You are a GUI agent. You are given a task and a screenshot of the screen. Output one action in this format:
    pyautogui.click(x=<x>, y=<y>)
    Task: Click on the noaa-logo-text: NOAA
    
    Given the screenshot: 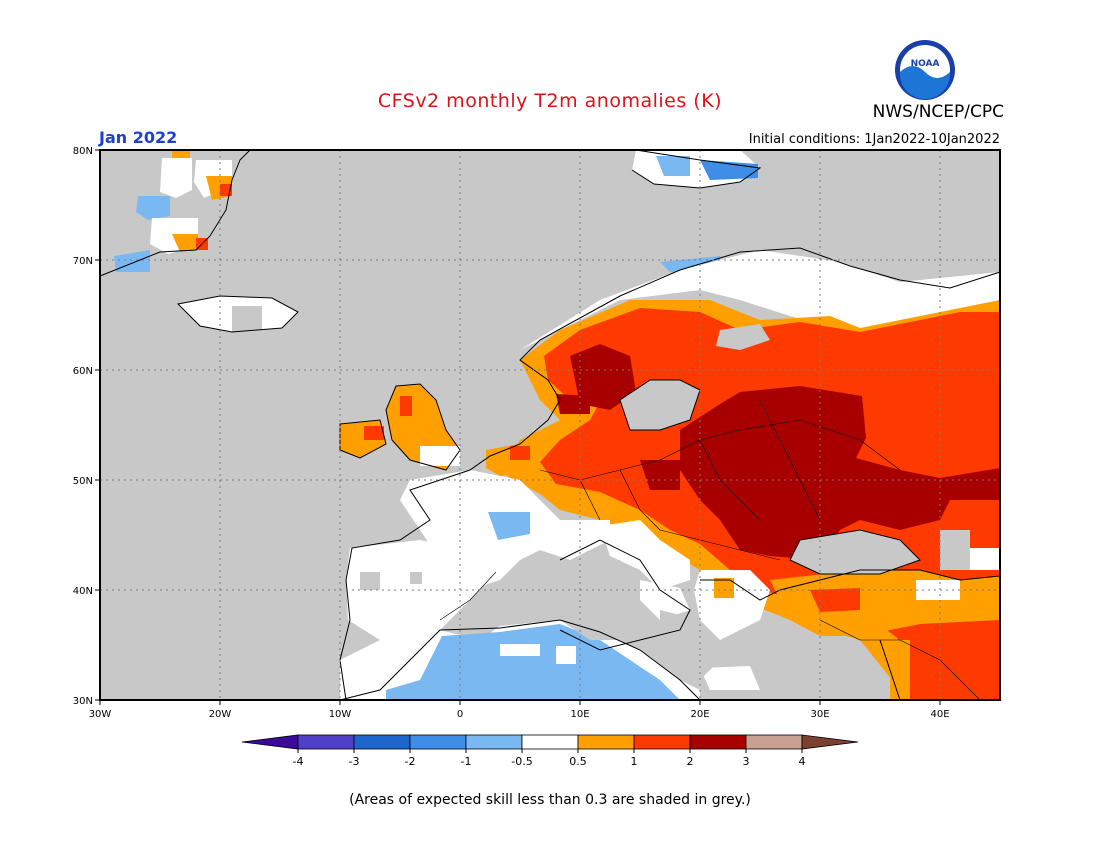 What is the action you would take?
    pyautogui.click(x=925, y=64)
    